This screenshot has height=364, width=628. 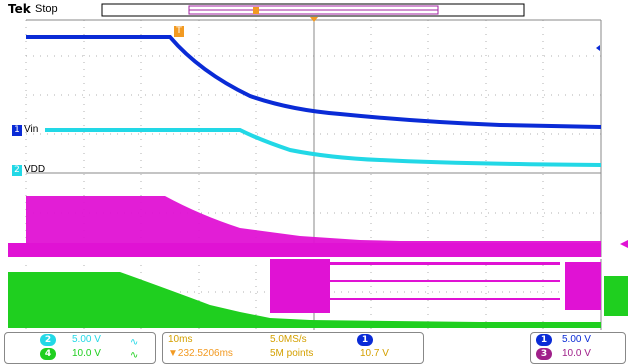 What do you see at coordinates (179, 31) in the screenshot?
I see `trigger-t-icon: T` at bounding box center [179, 31].